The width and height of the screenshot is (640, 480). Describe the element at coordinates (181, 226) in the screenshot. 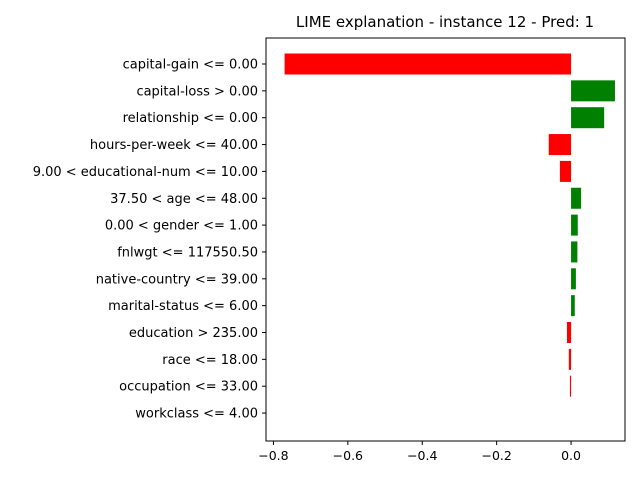

I see `category-label: 0.00 < gender <= 1.00` at that location.